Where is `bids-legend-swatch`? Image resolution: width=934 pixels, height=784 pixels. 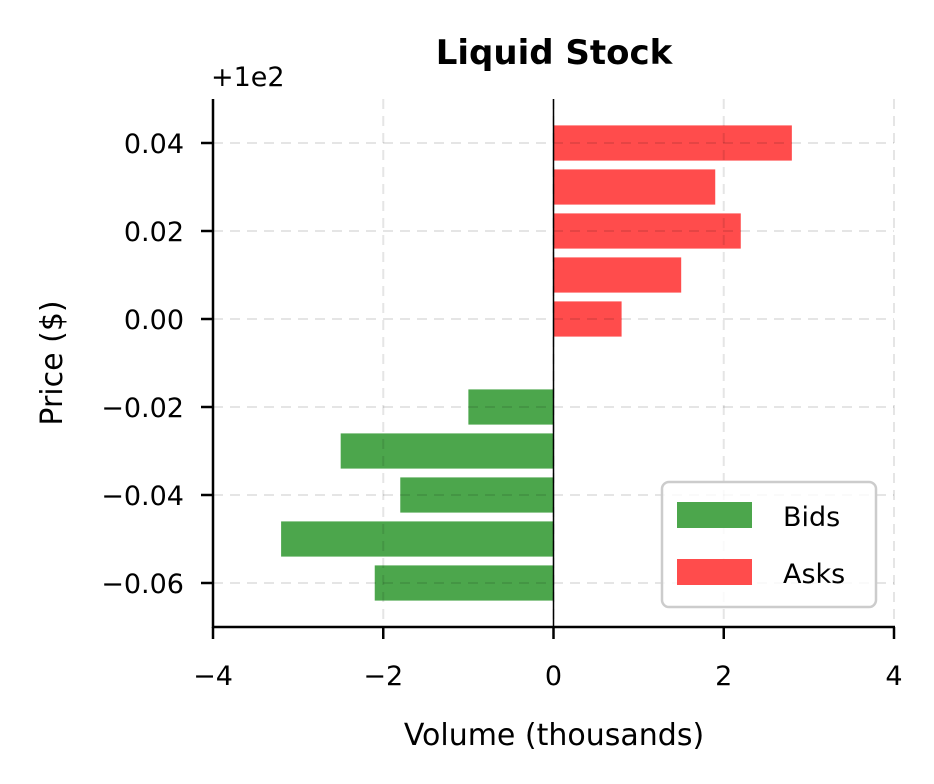
bids-legend-swatch is located at coordinates (714, 515).